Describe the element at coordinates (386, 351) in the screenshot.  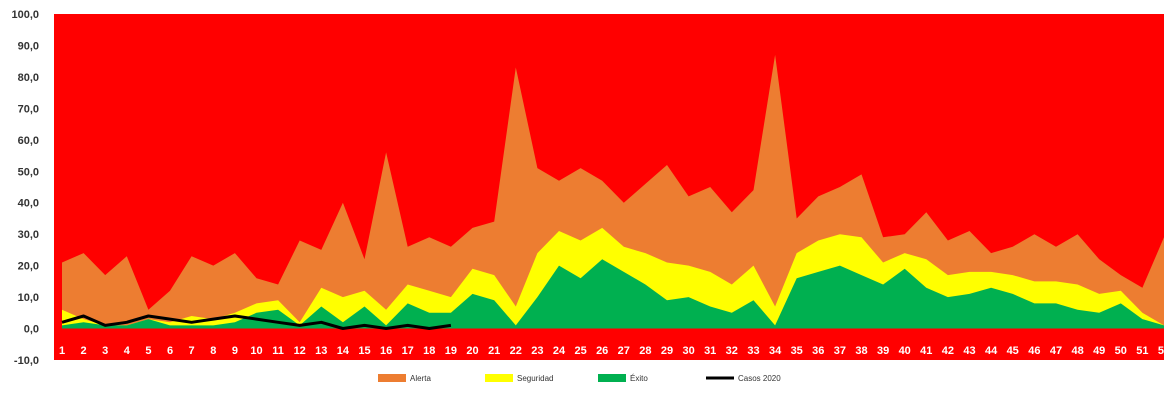
I see `x-tick-label: 16` at that location.